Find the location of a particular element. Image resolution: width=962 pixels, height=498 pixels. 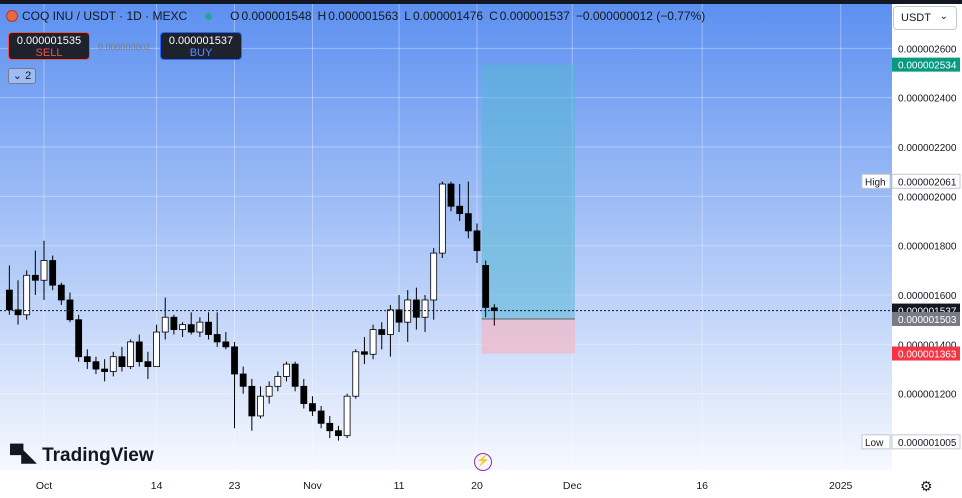

y-tick-label: 0.000001600 is located at coordinates (927, 296).